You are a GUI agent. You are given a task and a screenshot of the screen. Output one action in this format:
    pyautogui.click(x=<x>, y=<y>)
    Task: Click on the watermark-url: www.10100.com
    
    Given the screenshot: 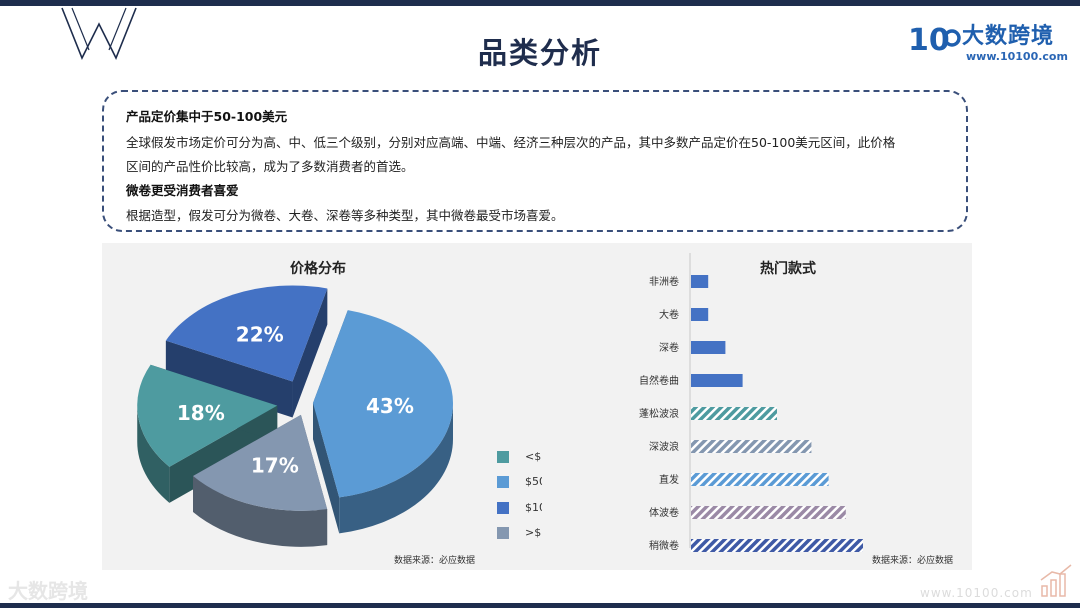 What is the action you would take?
    pyautogui.click(x=976, y=593)
    